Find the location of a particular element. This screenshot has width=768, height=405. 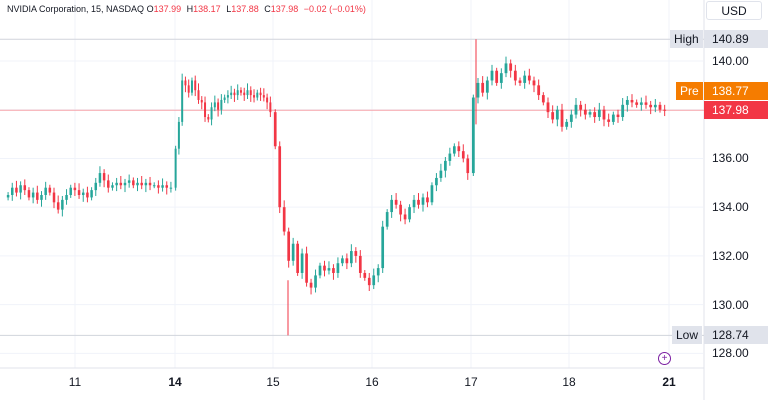

close-value: 137.98 is located at coordinates (284, 9).